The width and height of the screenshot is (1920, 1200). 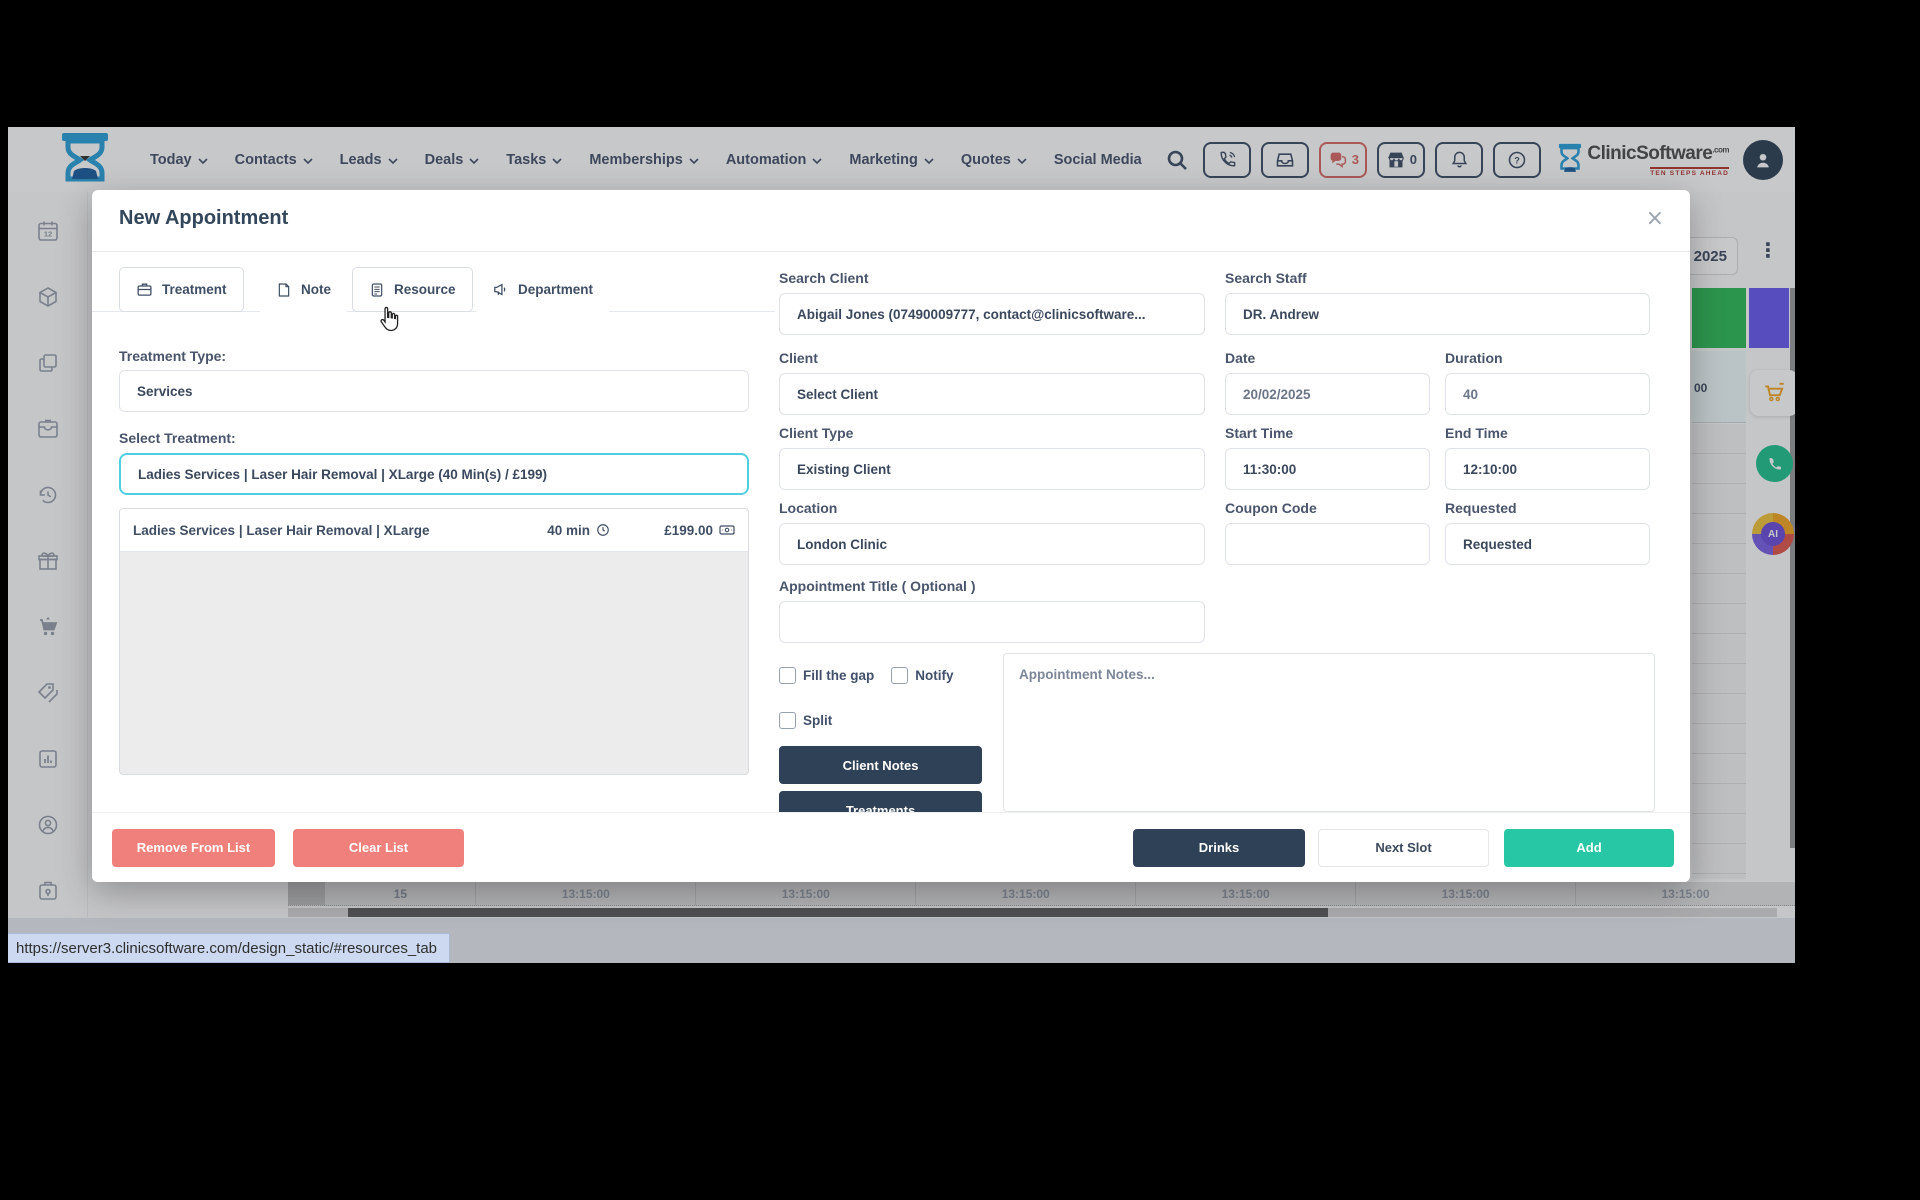 I want to click on tab-resource: Resource, so click(x=412, y=289).